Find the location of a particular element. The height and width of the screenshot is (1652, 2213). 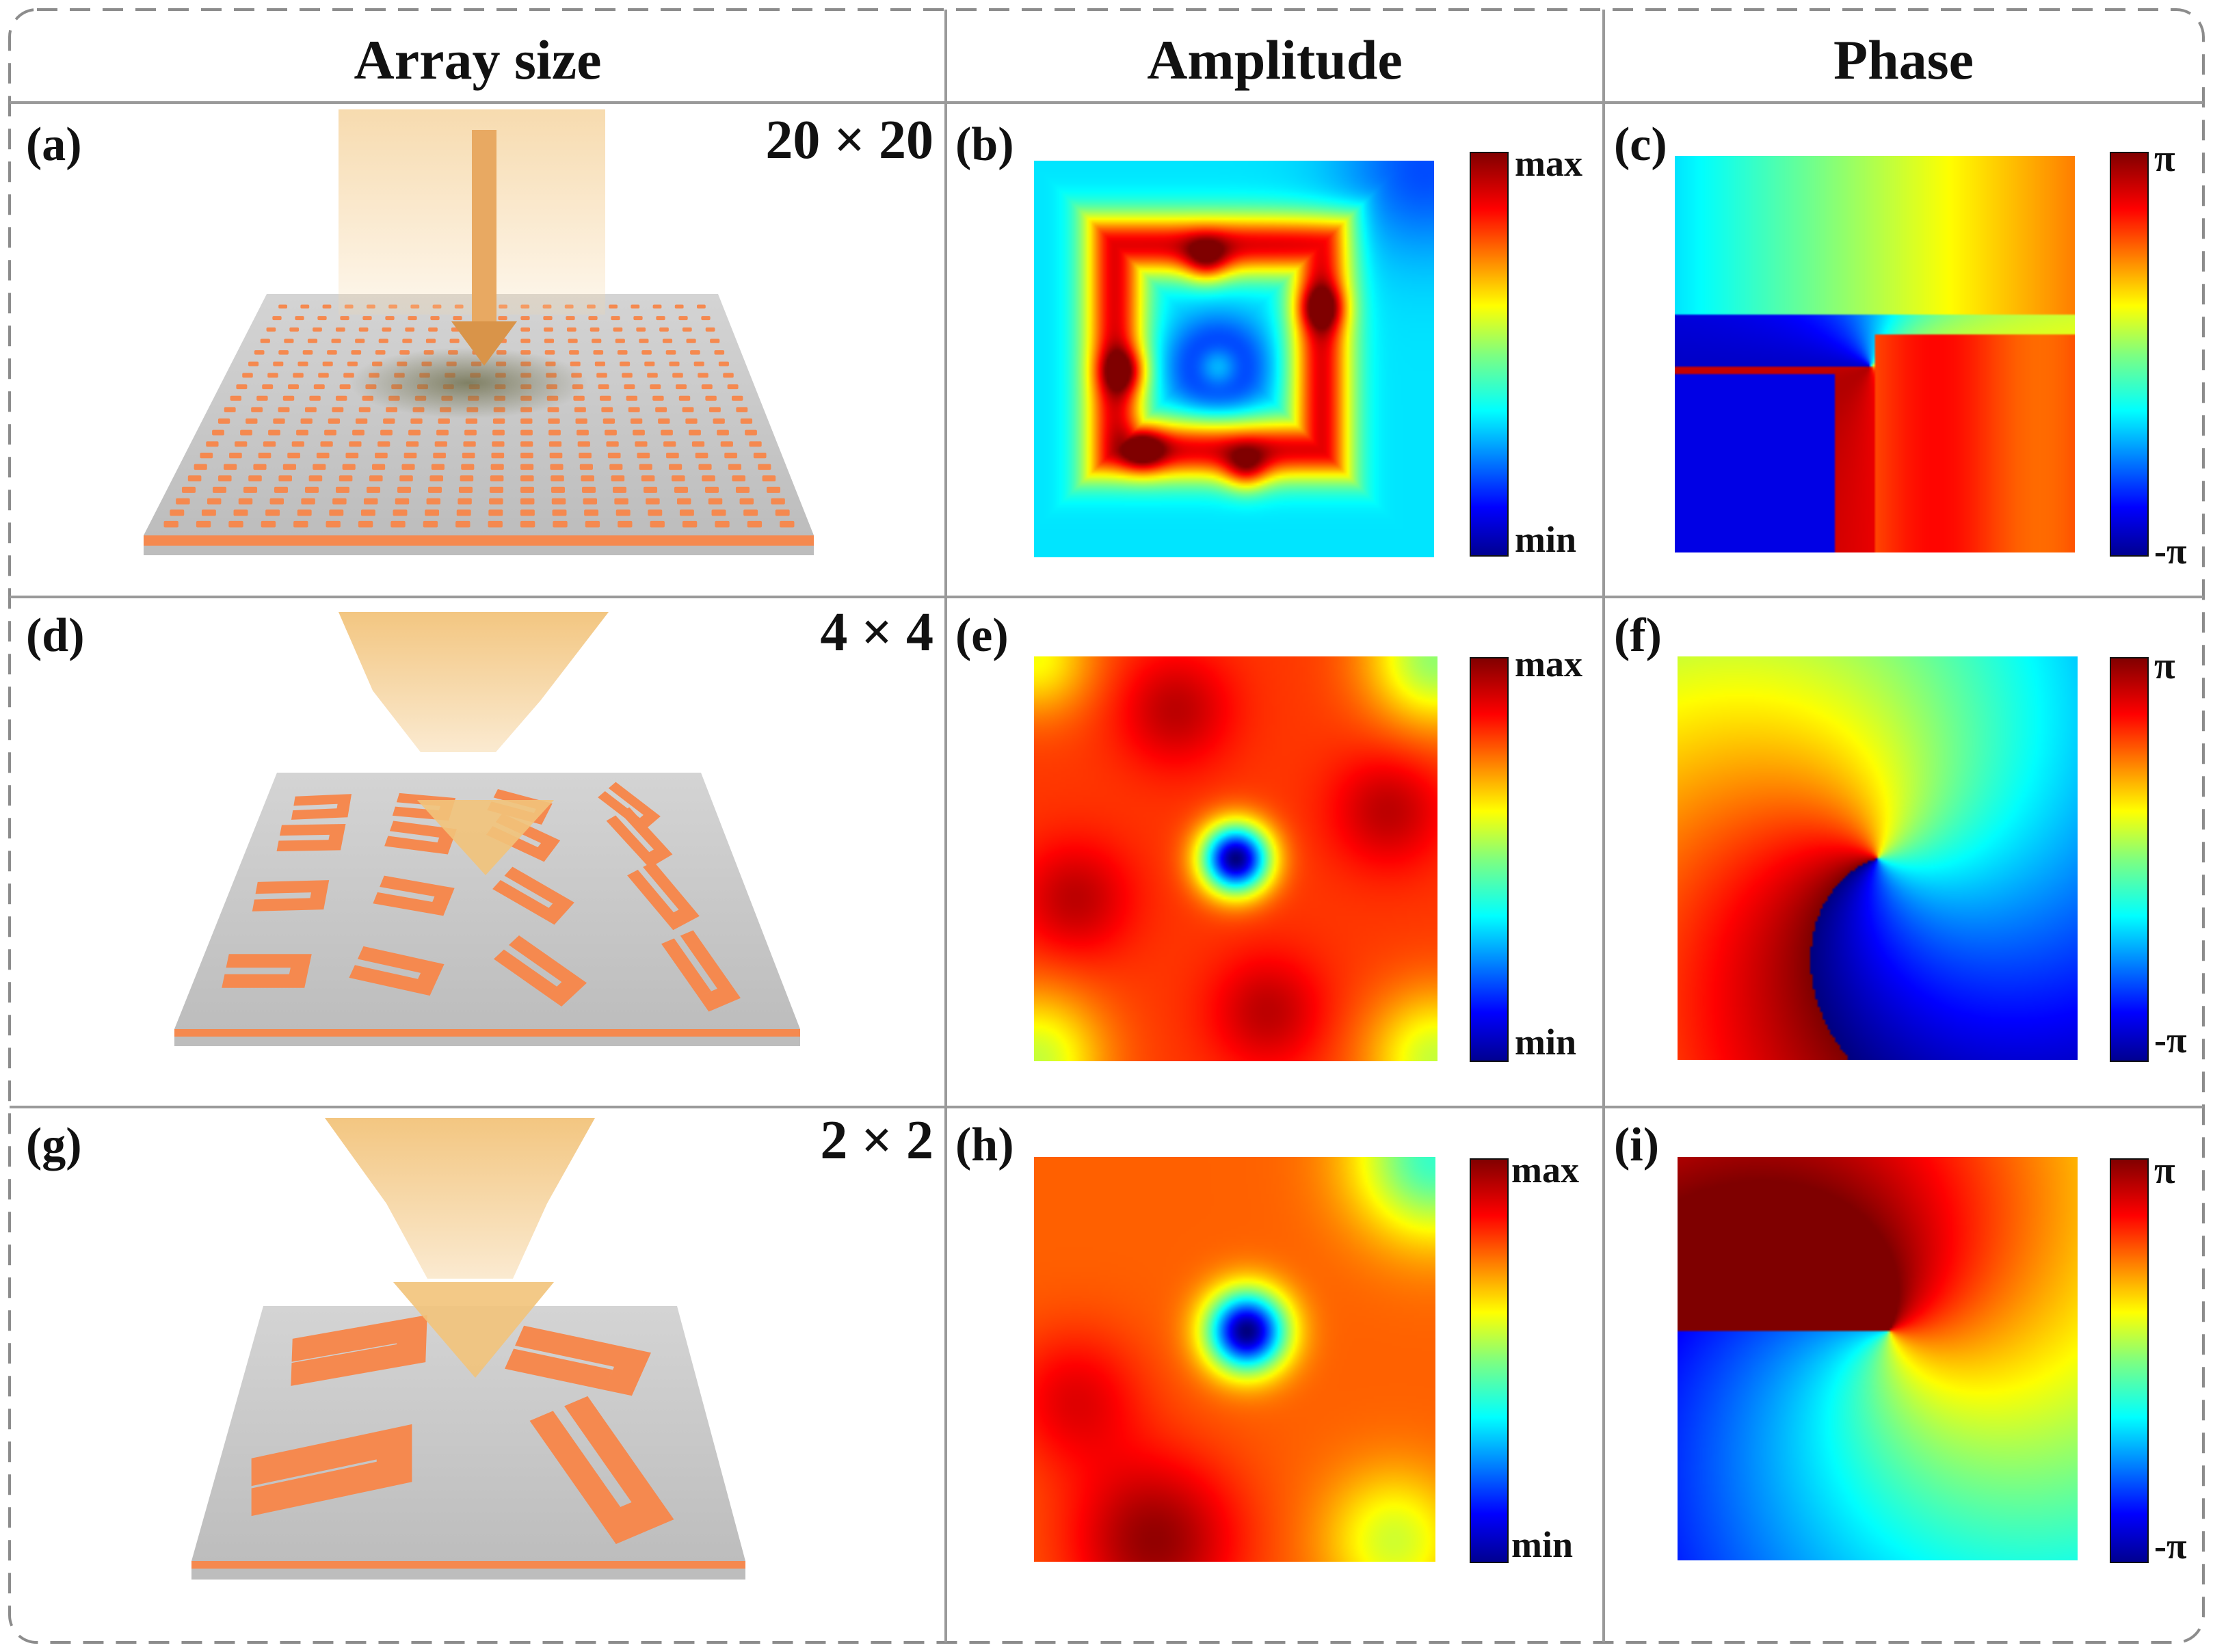

array-size-label: 20 × 20 is located at coordinates (849, 140).